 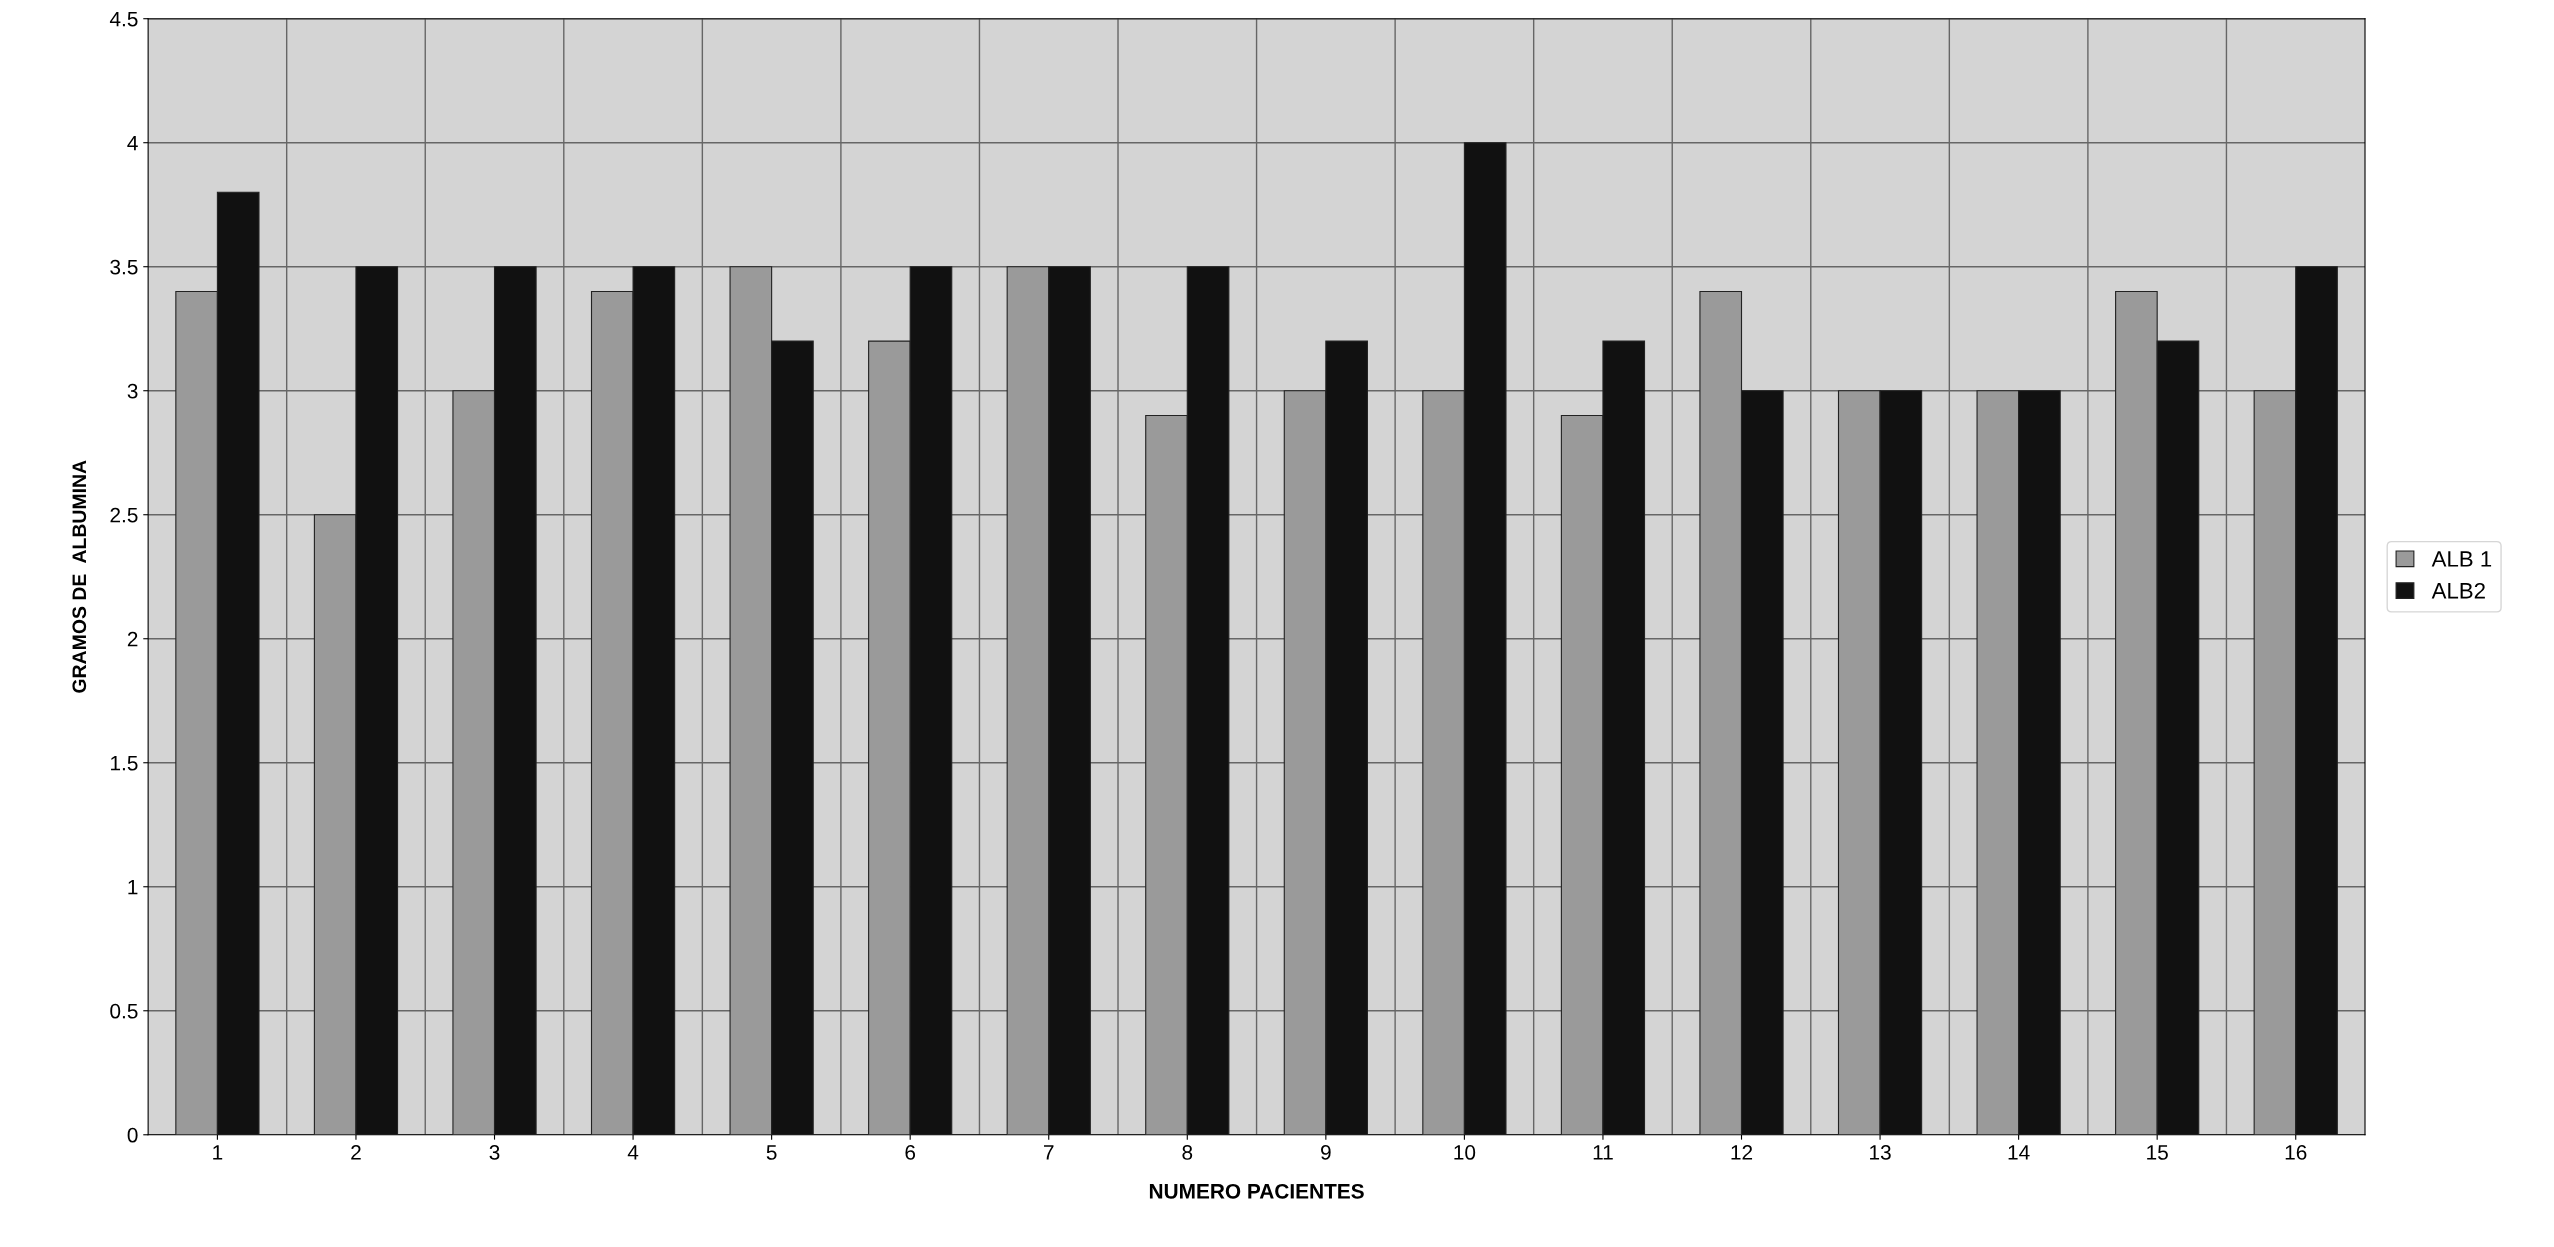 I want to click on y-tick-label: 2.5, so click(x=124, y=515).